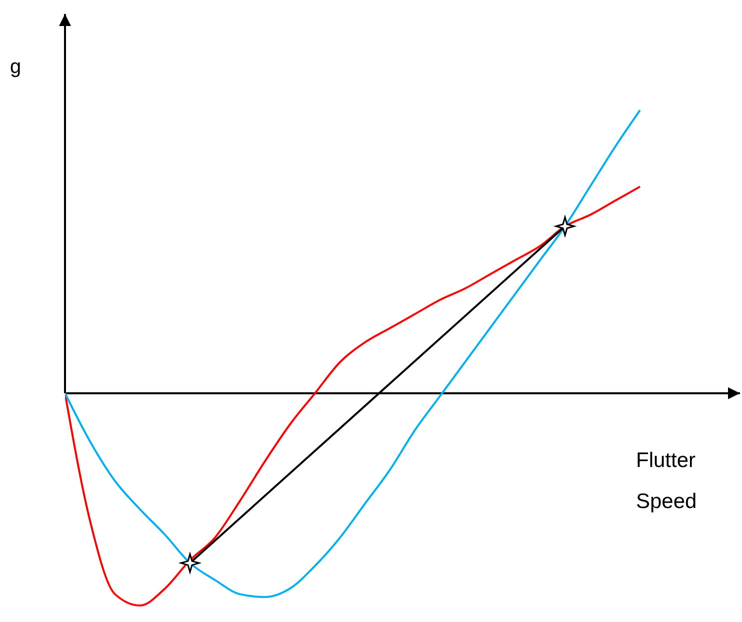  What do you see at coordinates (667, 481) in the screenshot?
I see `x-axis-title: Flutter Speed` at bounding box center [667, 481].